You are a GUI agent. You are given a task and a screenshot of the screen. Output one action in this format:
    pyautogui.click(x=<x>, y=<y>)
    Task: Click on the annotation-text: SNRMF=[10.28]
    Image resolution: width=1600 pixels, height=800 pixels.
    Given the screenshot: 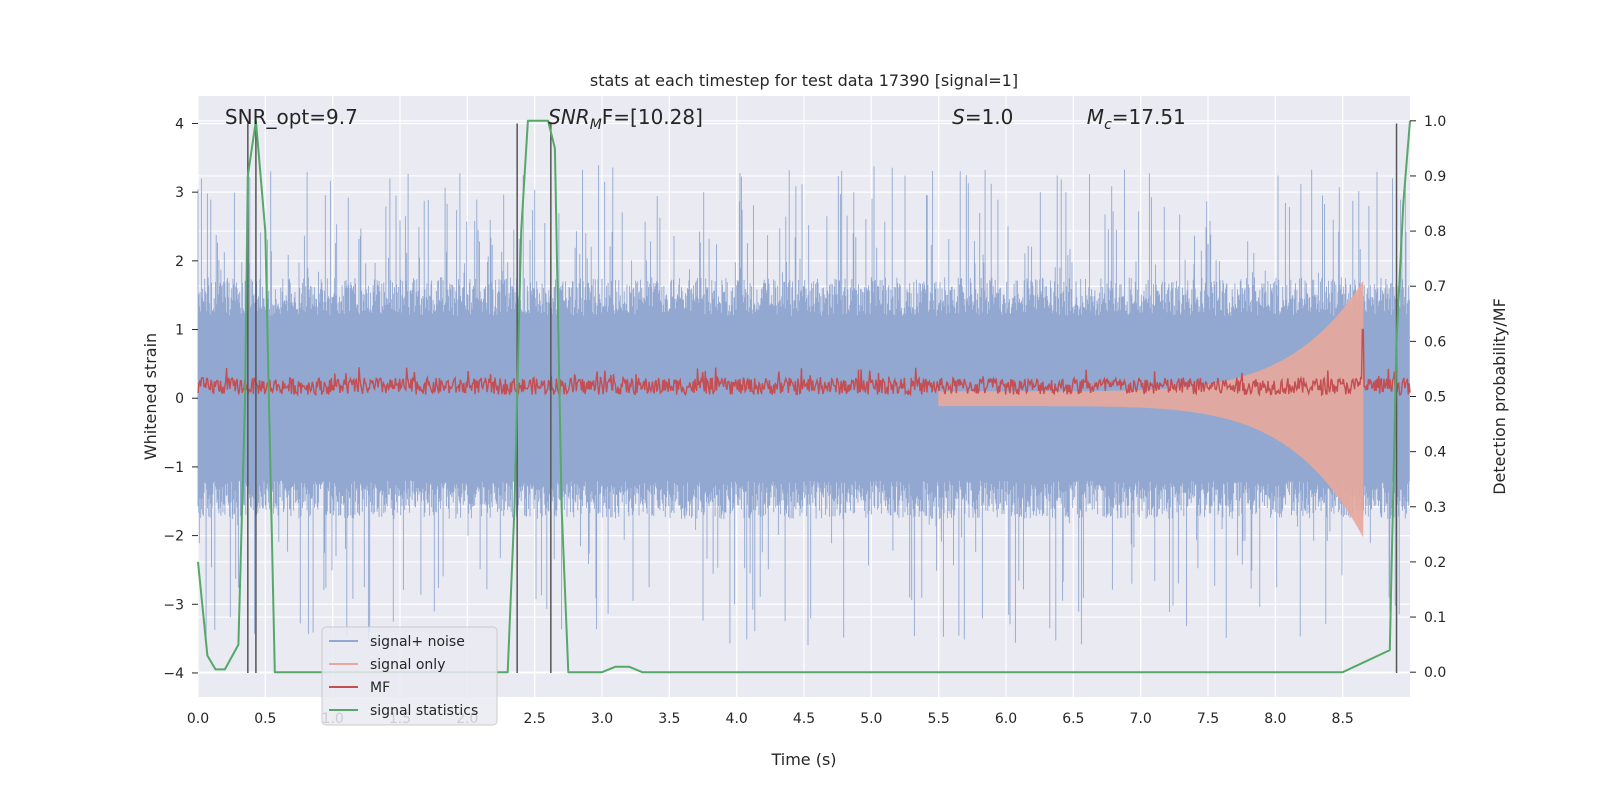 What is the action you would take?
    pyautogui.click(x=625, y=119)
    